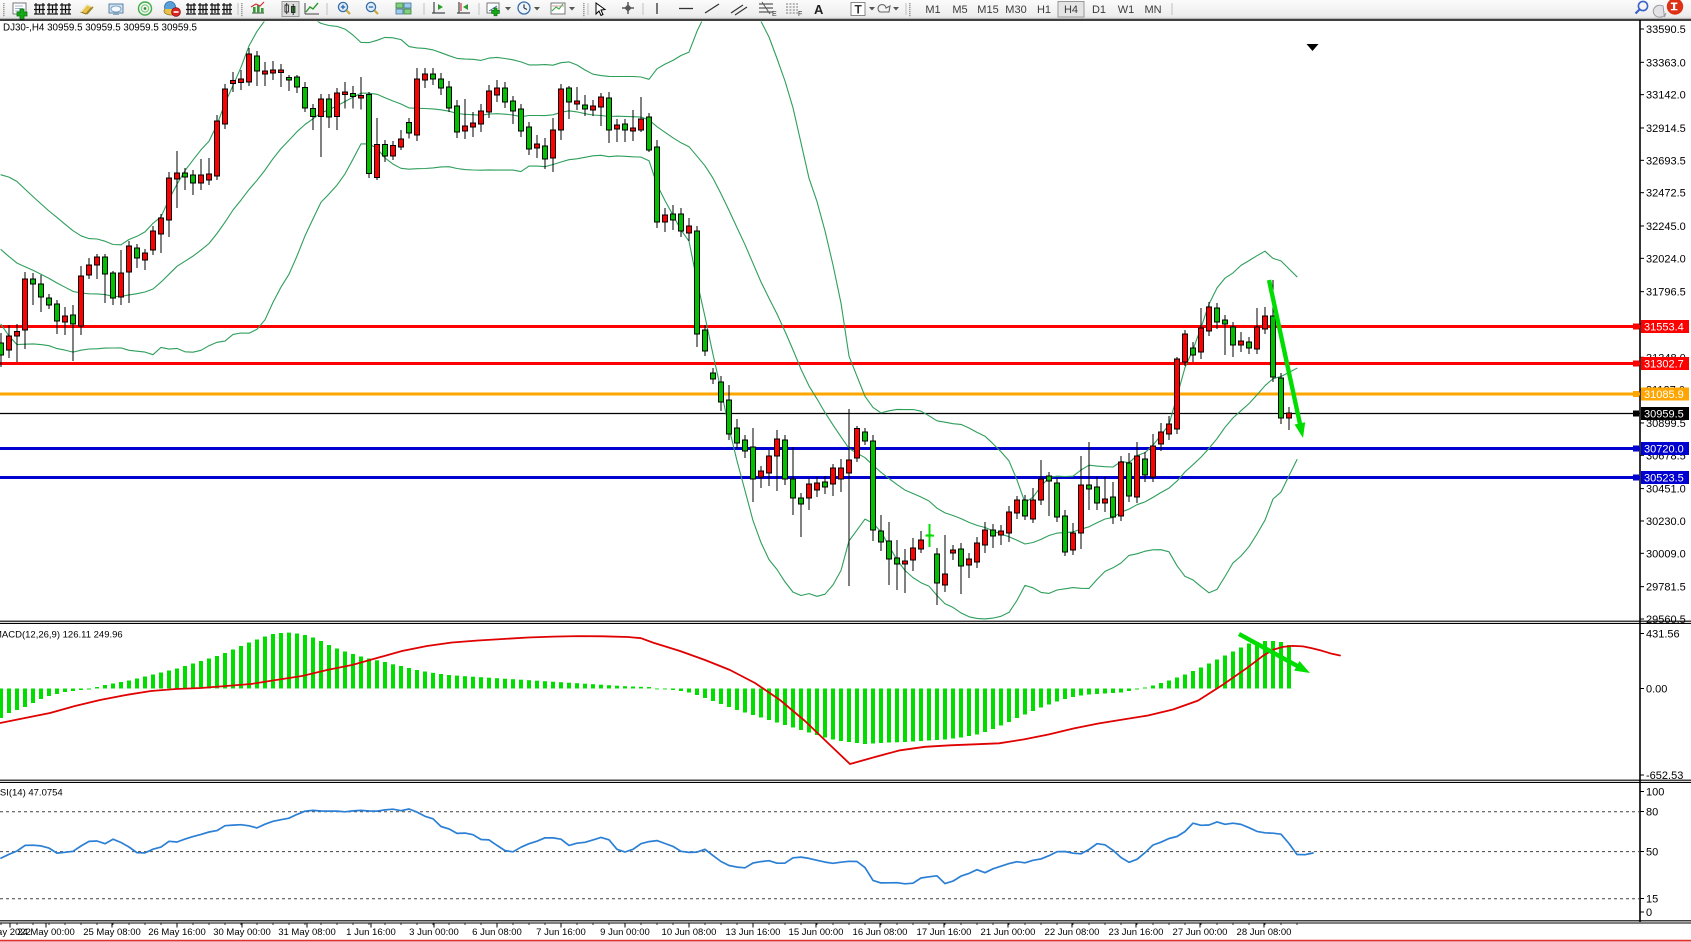  I want to click on svg-text: 22 Jun 08:00, so click(1072, 932).